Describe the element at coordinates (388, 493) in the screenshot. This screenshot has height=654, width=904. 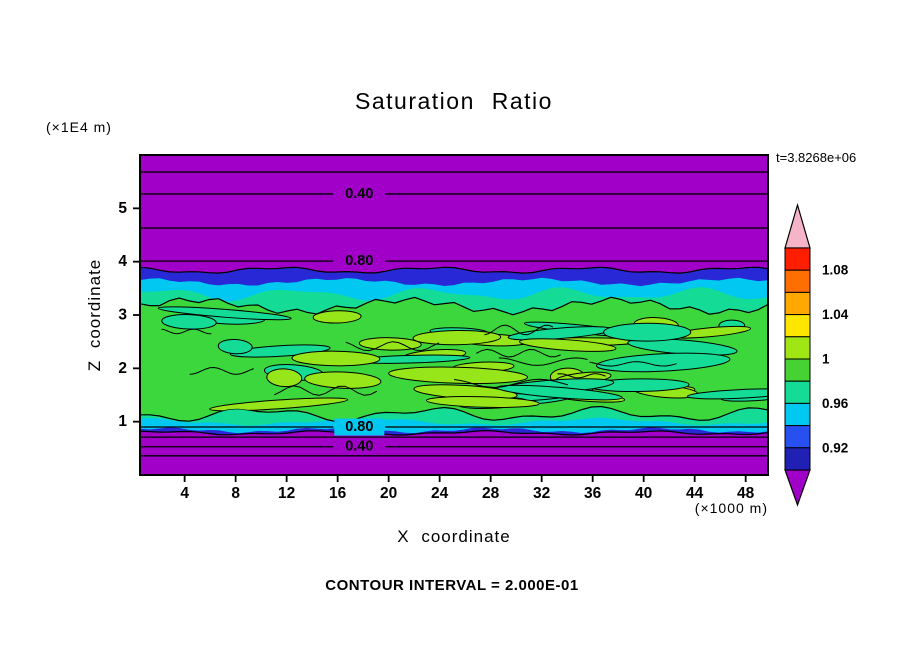
I see `x-tick-label: 20` at that location.